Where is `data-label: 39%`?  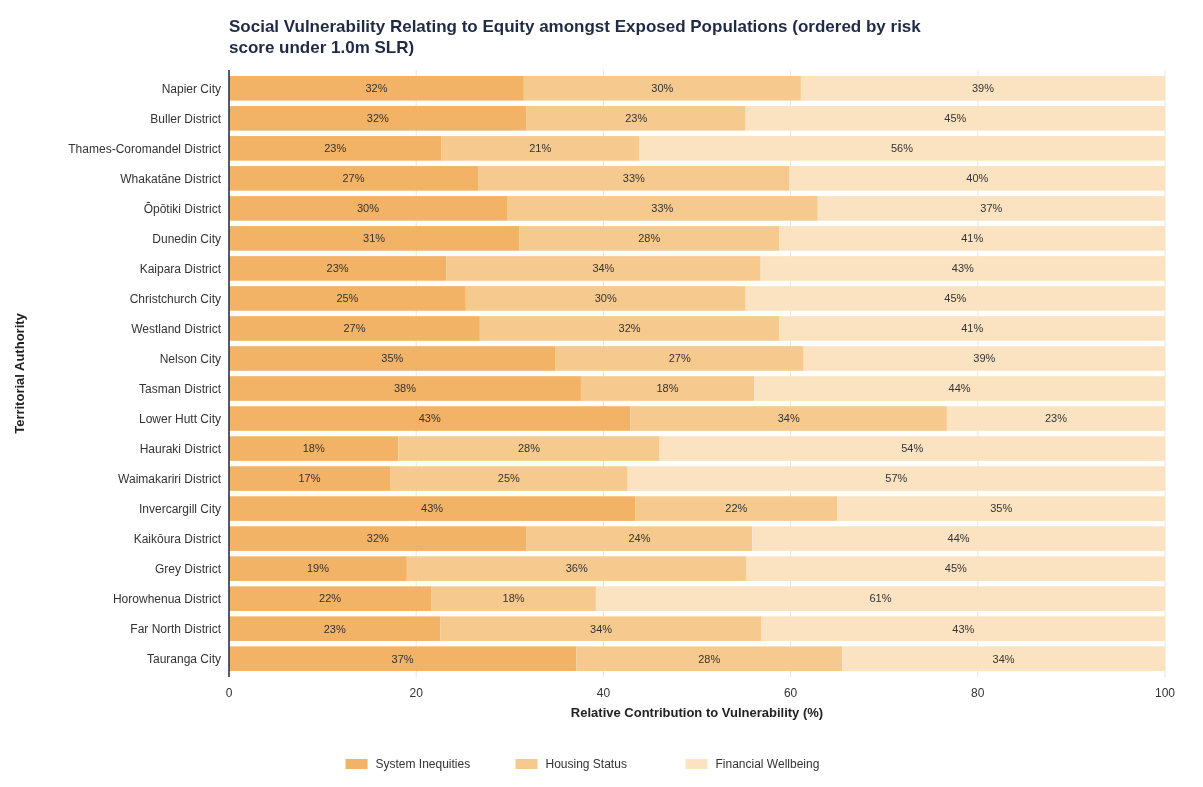 data-label: 39% is located at coordinates (983, 88).